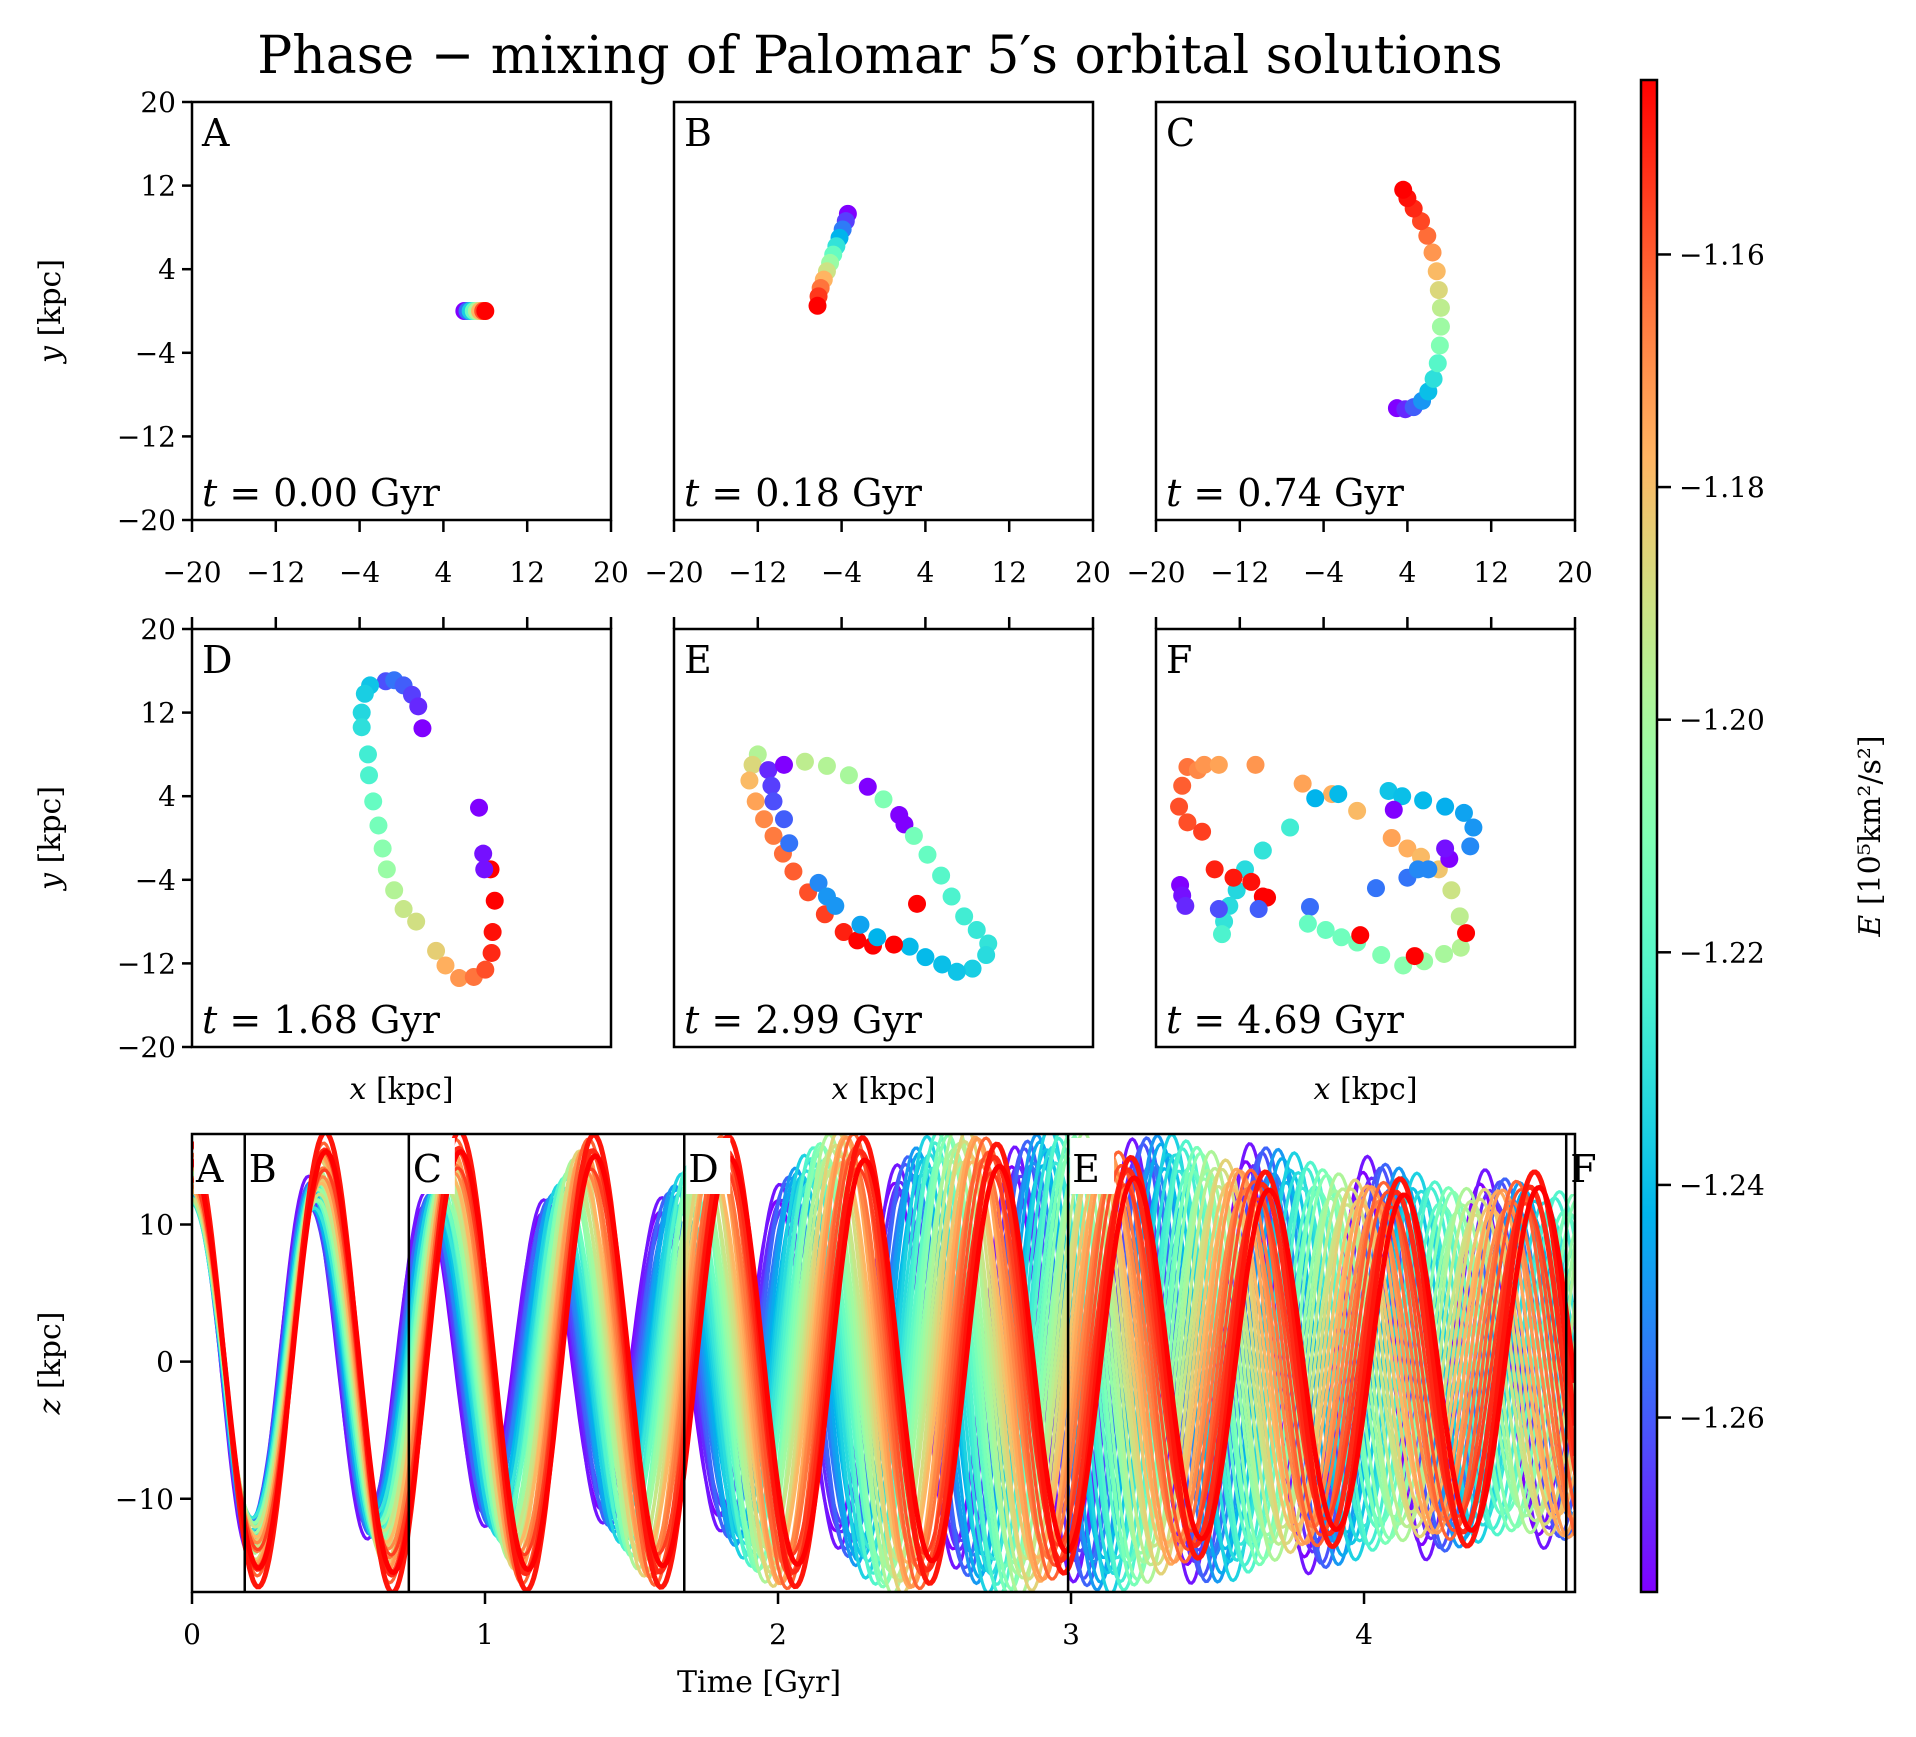 This screenshot has width=1916, height=1737. I want to click on x-tick-label: 0, so click(192, 1634).